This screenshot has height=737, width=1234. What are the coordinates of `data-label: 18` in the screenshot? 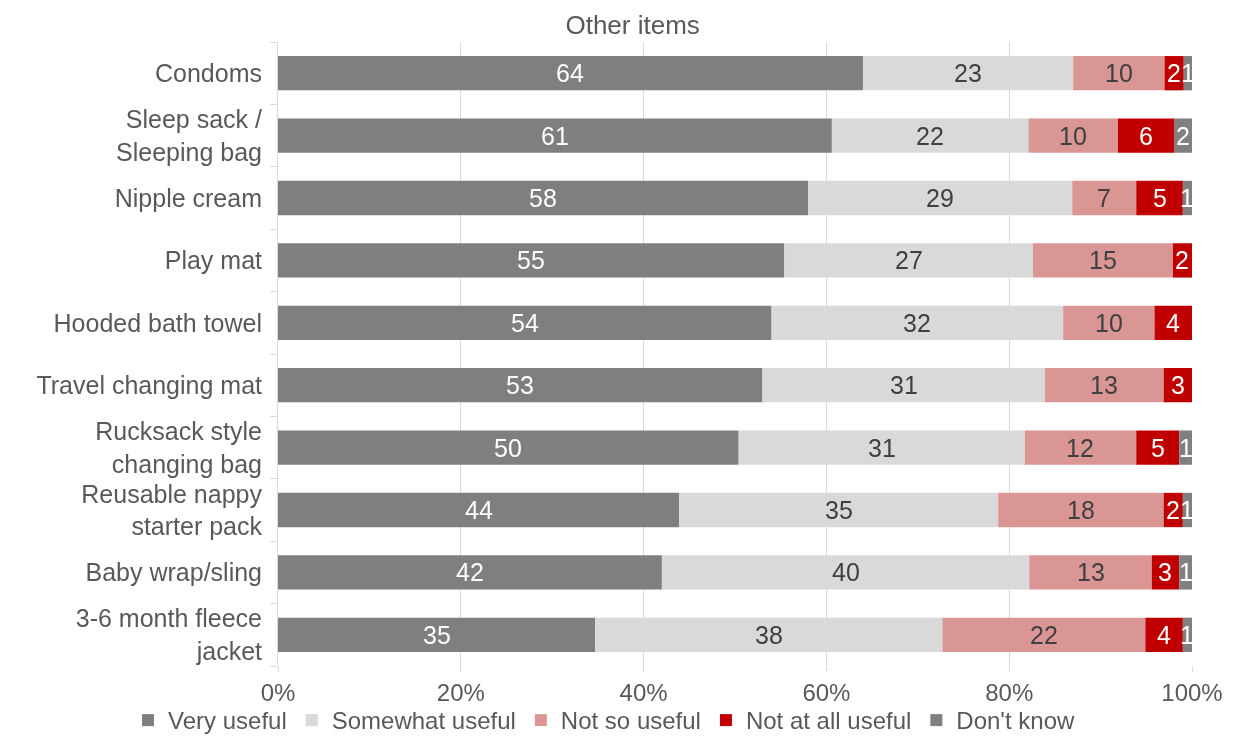 It's located at (1081, 510).